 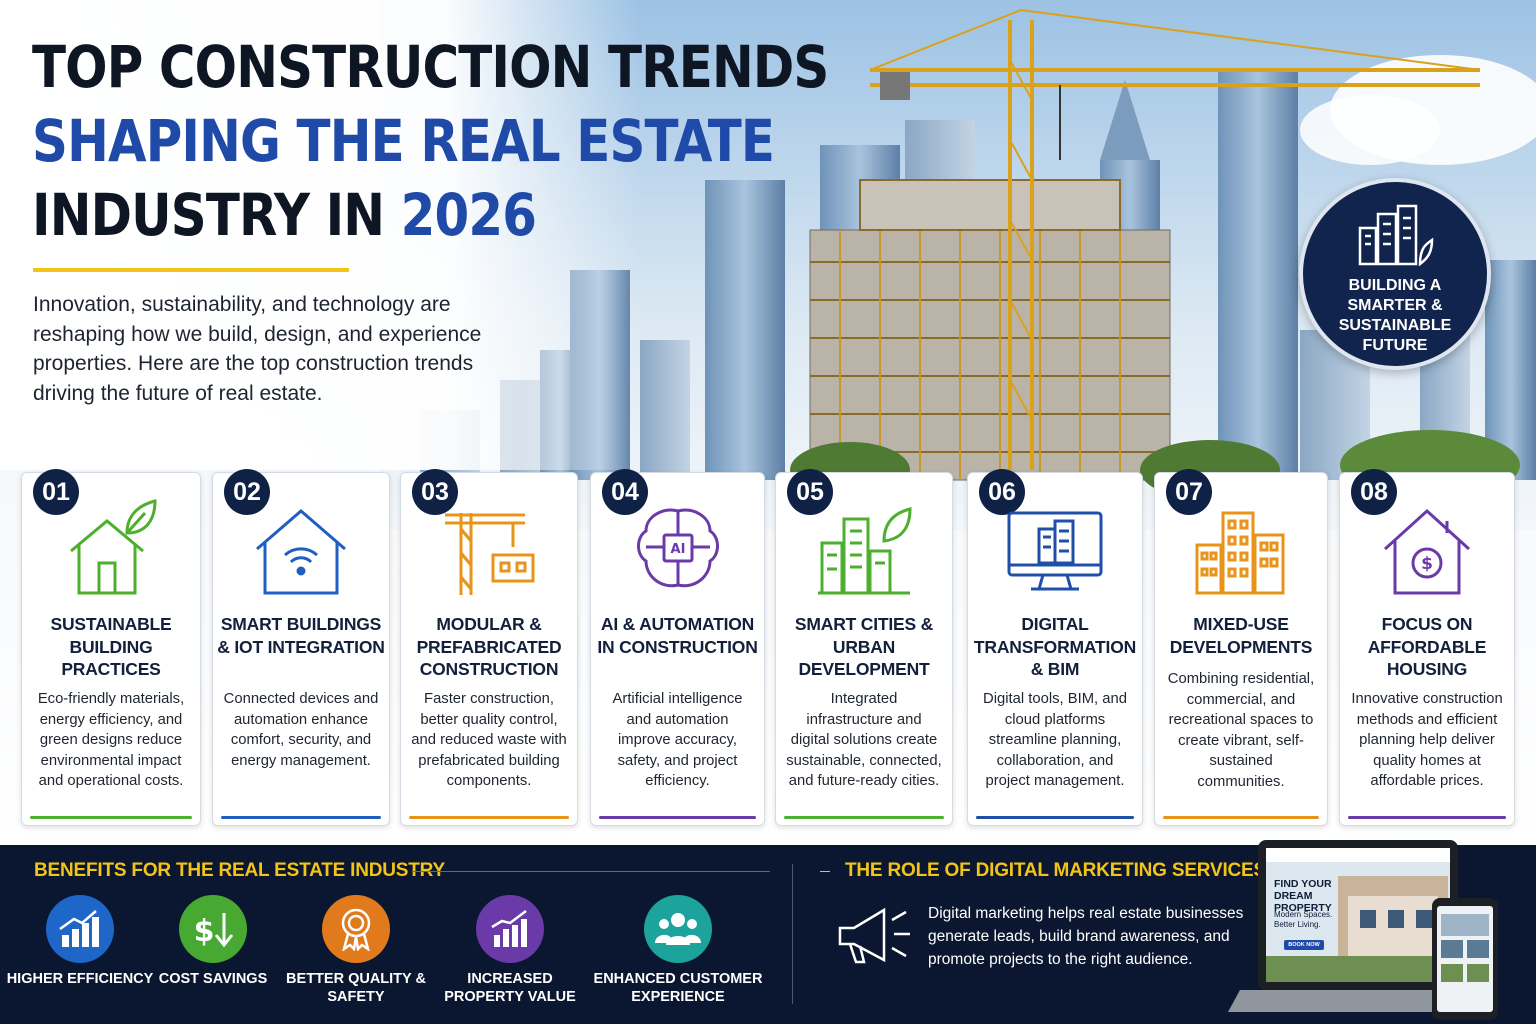 I want to click on svg-text: AI, so click(x=677, y=549).